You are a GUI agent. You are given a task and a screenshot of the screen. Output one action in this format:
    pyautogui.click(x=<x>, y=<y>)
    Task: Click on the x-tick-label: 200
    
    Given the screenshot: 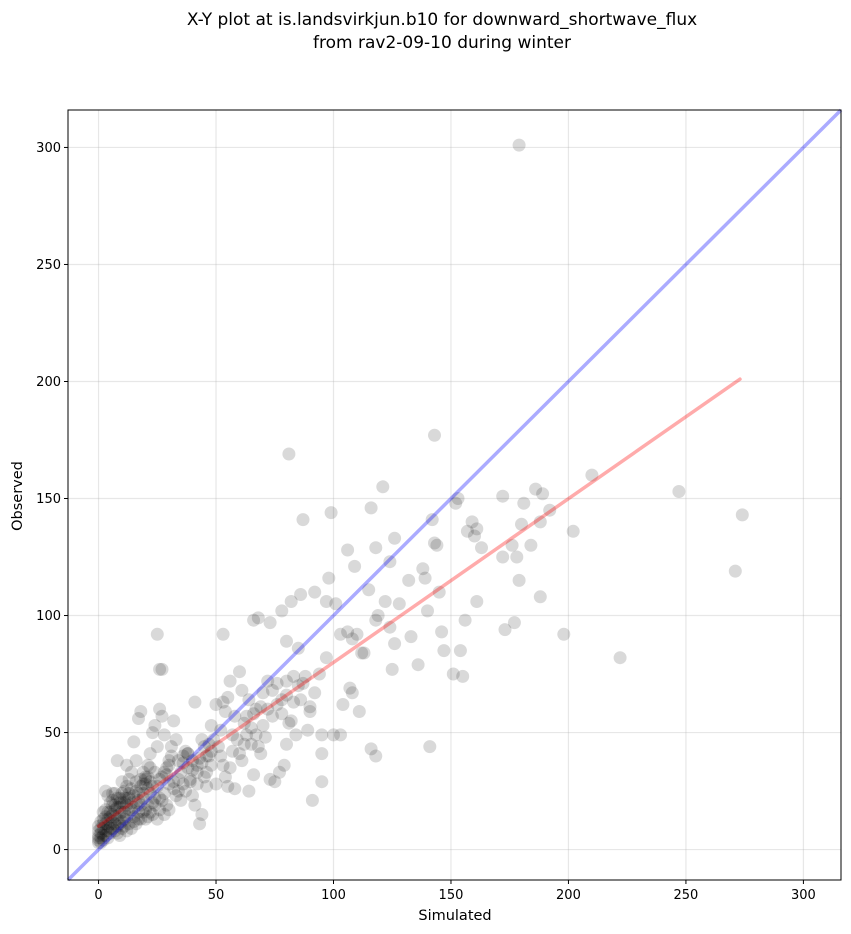 What is the action you would take?
    pyautogui.click(x=568, y=895)
    